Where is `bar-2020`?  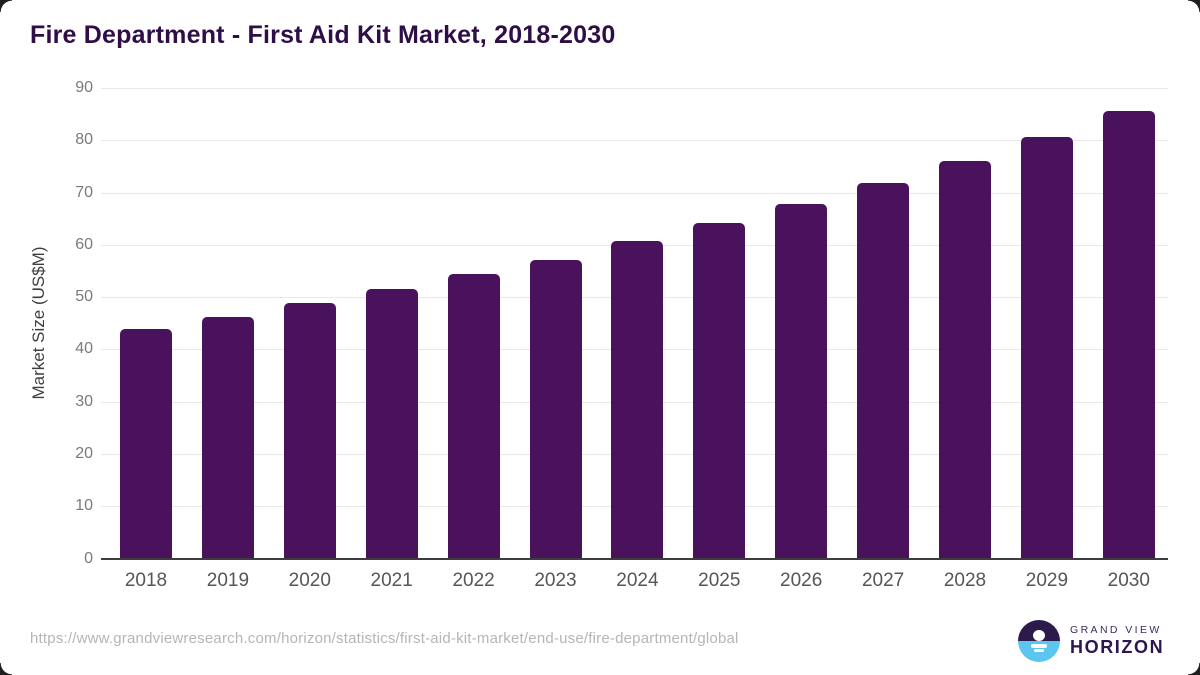
bar-2020 is located at coordinates (309, 430).